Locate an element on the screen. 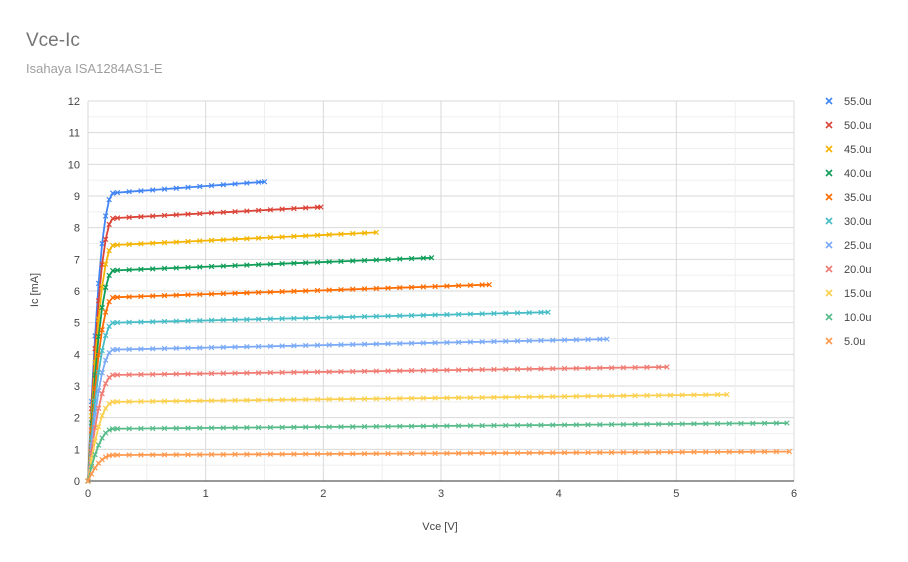 This screenshot has width=908, height=562. y-tick-label: 0 is located at coordinates (77, 482).